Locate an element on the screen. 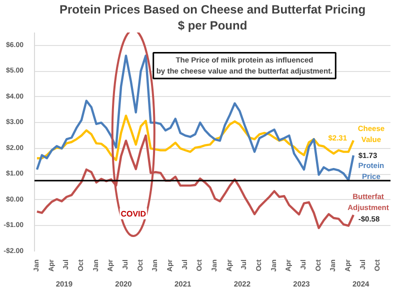 The height and width of the screenshot is (291, 400). annotation: COVID is located at coordinates (133, 213).